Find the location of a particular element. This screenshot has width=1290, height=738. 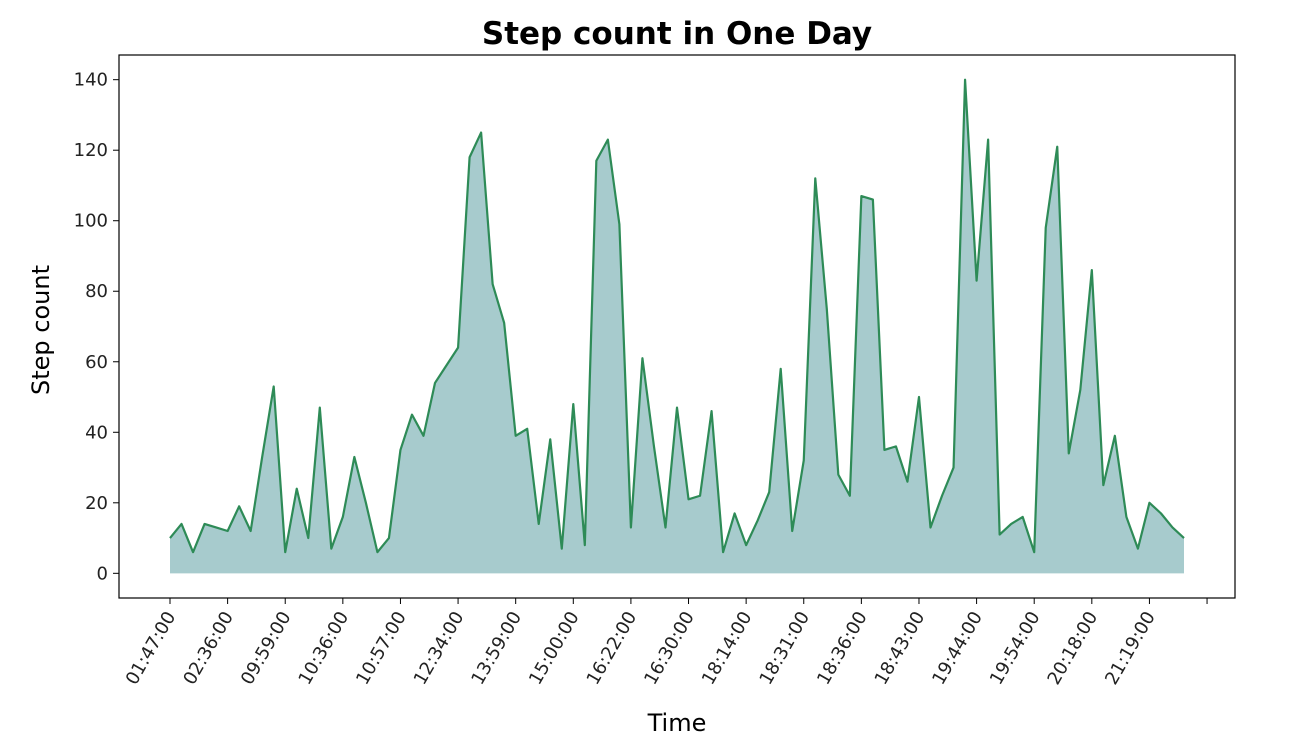

x-axis-label: Time is located at coordinates (677, 723).